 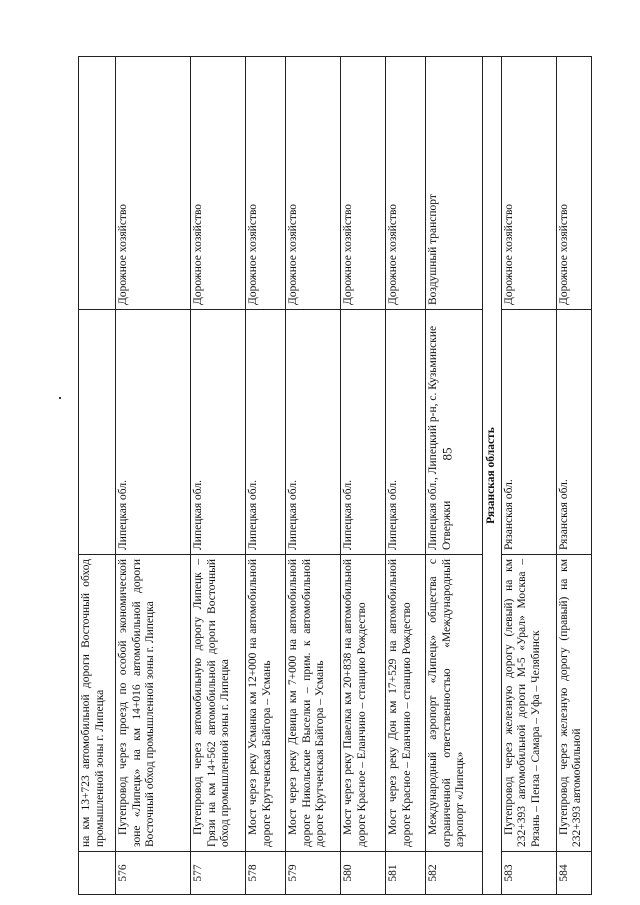 What do you see at coordinates (454, 873) in the screenshot?
I see `row-number: 582` at bounding box center [454, 873].